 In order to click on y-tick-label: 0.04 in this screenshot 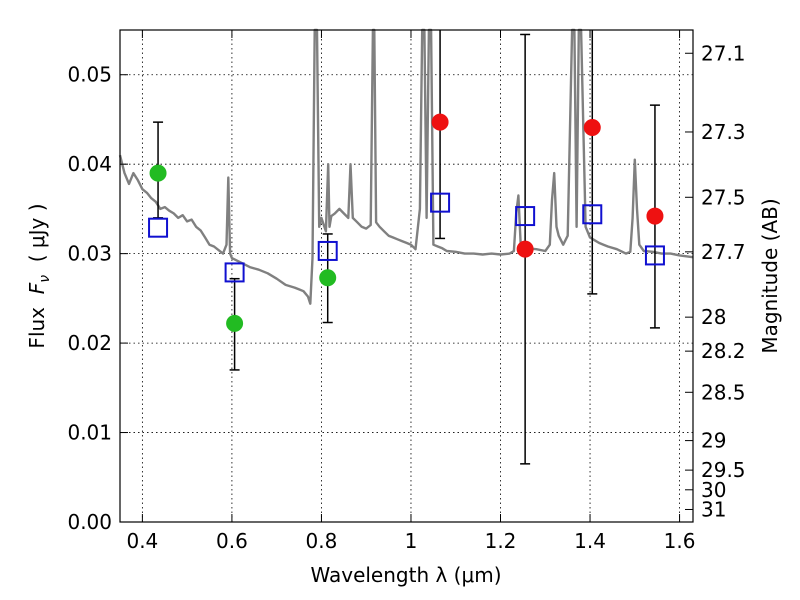, I will do `click(89, 164)`.